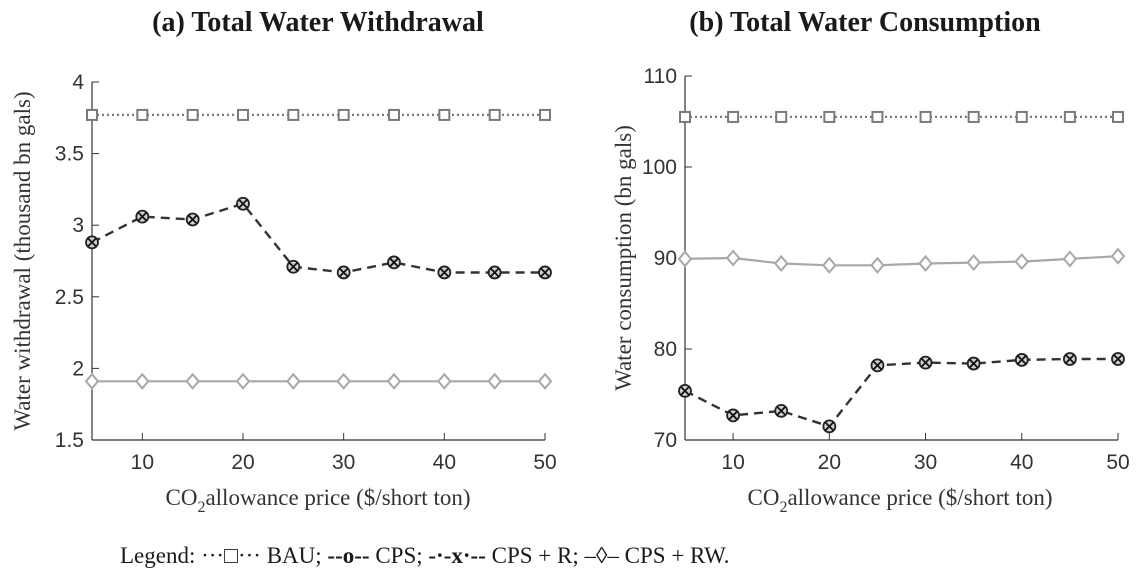 This screenshot has height=574, width=1138. I want to click on legend-symbol-cps-rw: –◊–, so click(602, 555).